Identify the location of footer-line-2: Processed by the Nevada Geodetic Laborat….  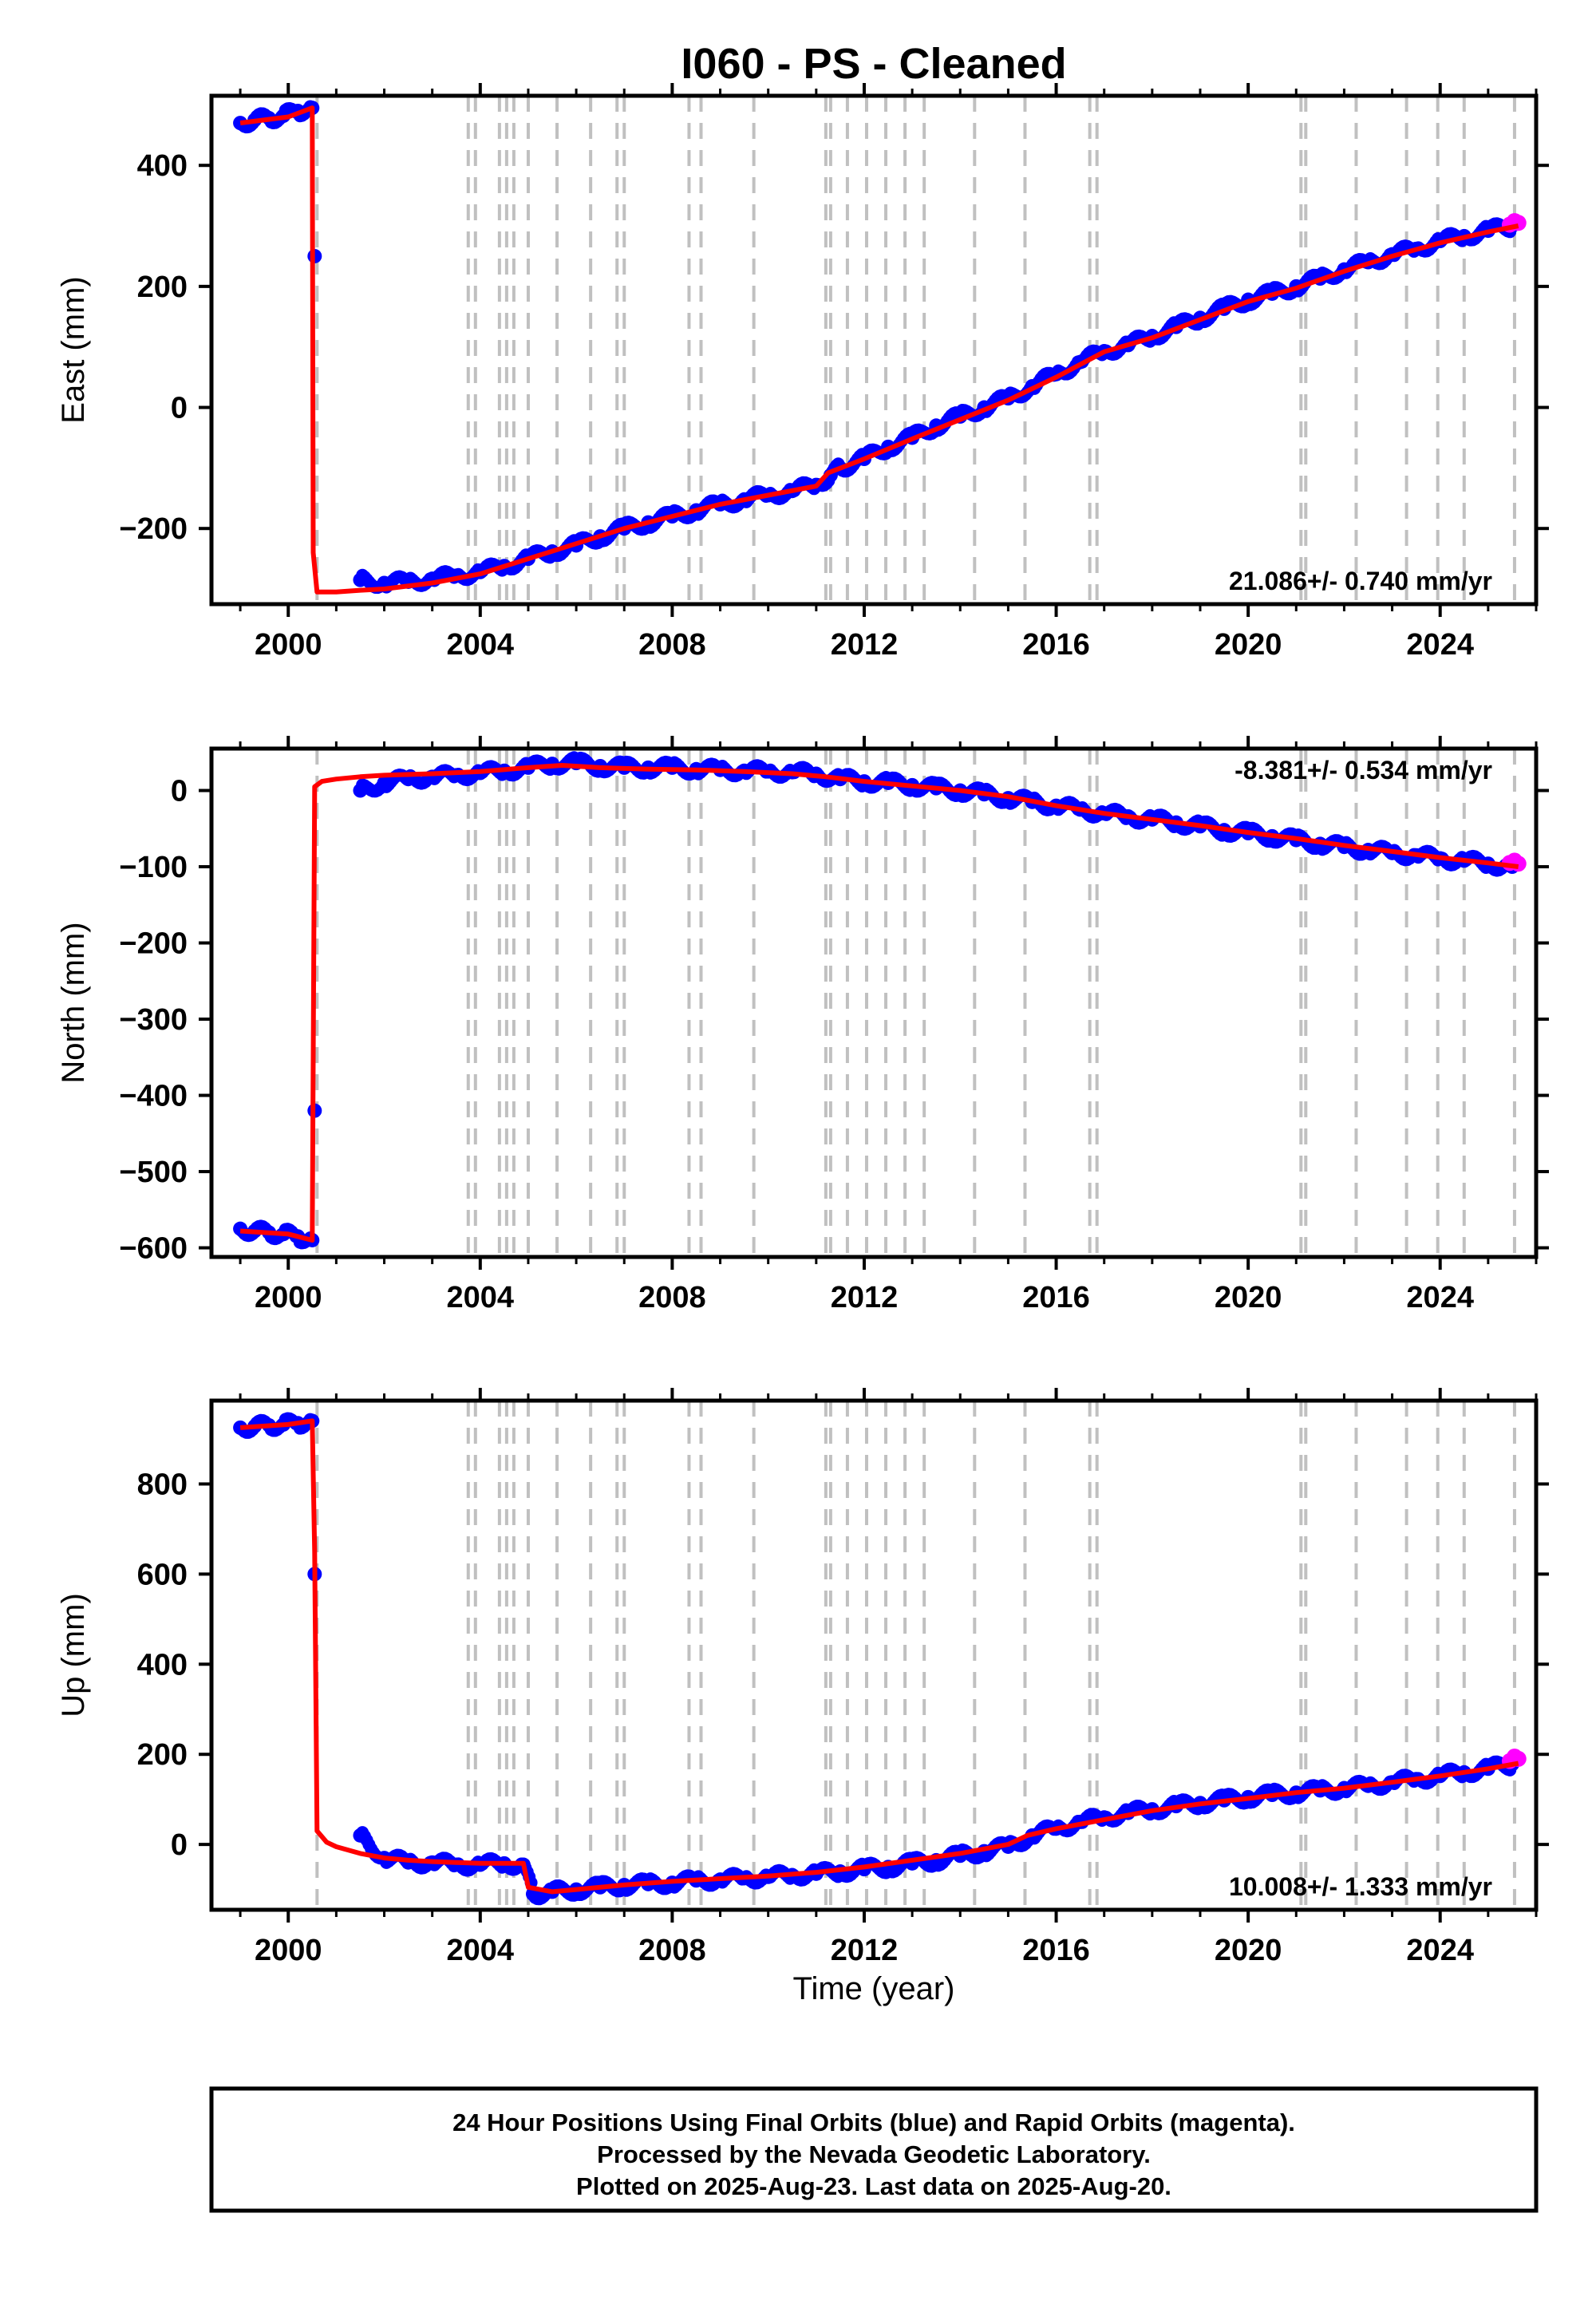
(874, 2154).